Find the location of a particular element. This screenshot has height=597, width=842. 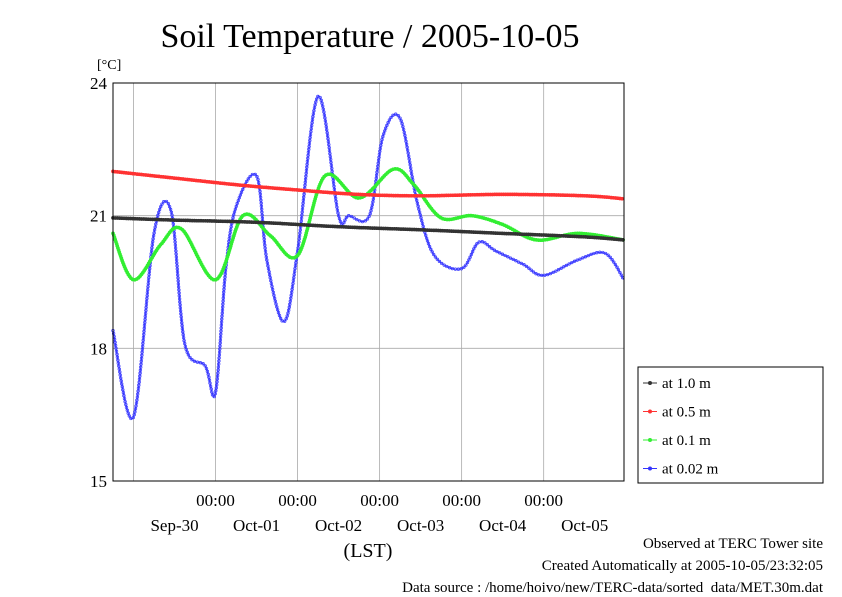

legend-label: at 0.02 m is located at coordinates (690, 470).